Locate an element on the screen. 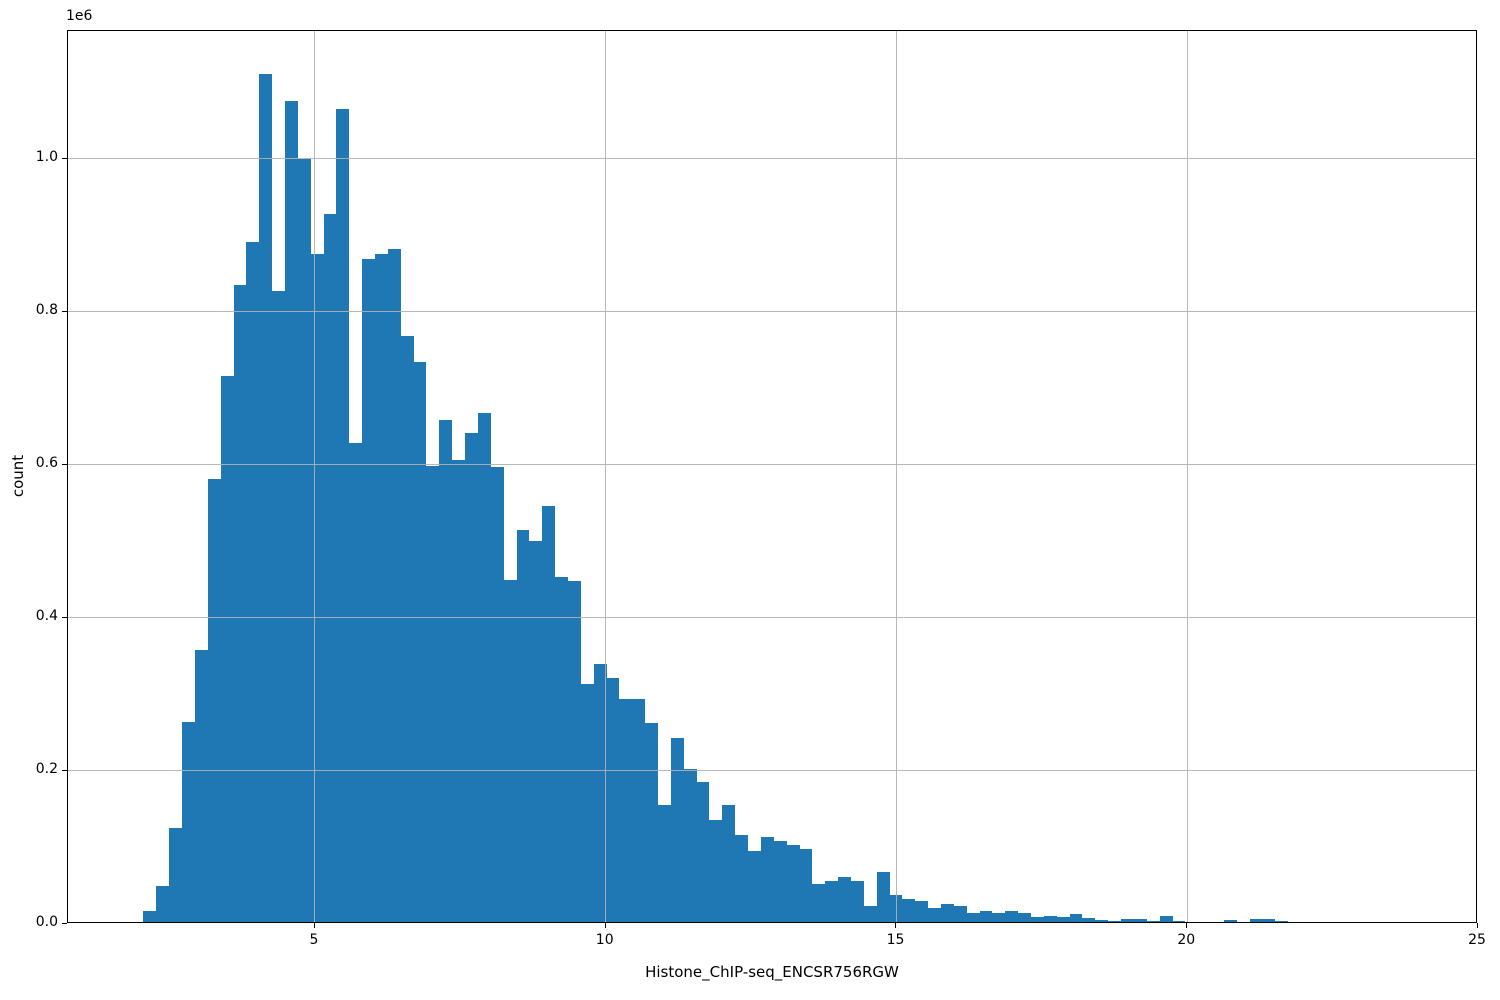  y-tick-label: 0.8 is located at coordinates (46, 309).